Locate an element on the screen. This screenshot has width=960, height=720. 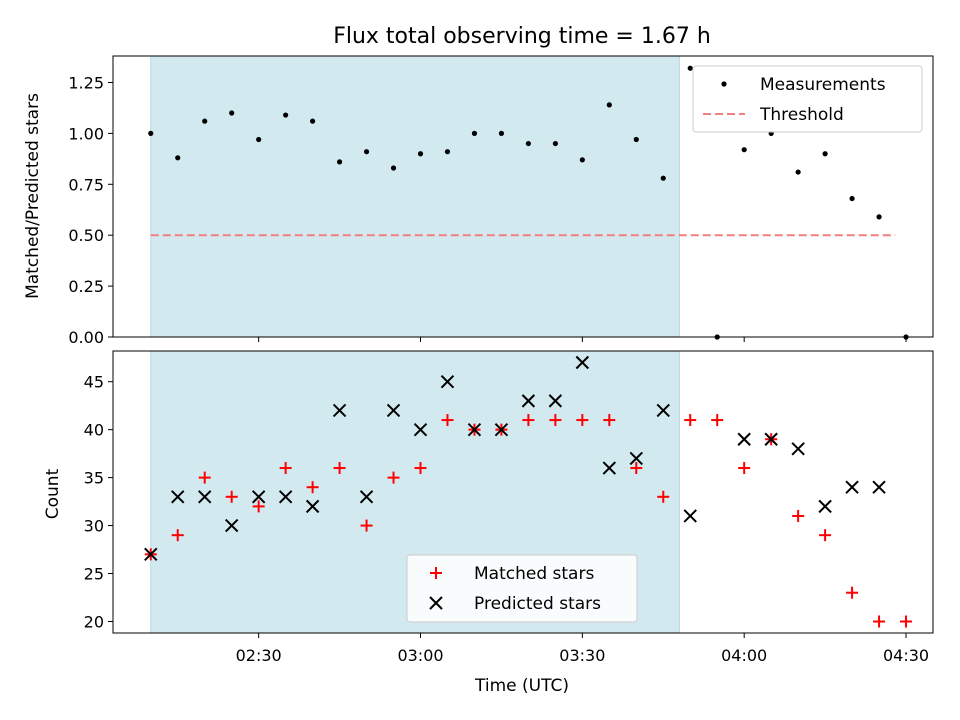
chart-title: Flux total observing time = 1.67 h is located at coordinates (522, 36).